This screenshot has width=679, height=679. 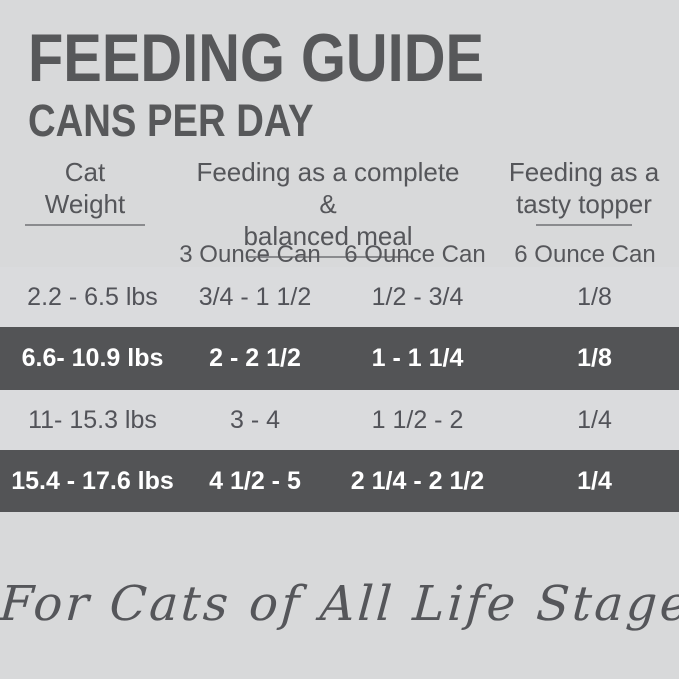 What do you see at coordinates (92, 480) in the screenshot?
I see `cell-cat-weight: 15.4 - 17.6 lbs` at bounding box center [92, 480].